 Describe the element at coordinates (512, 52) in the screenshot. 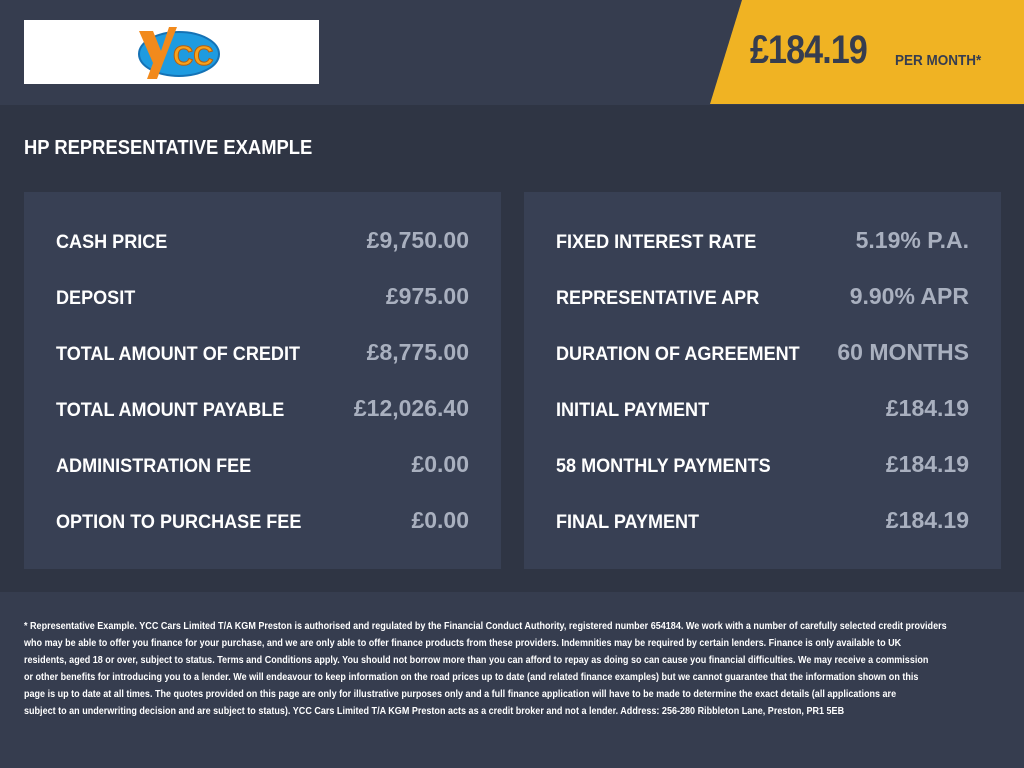

I see `header: CC £184.19 PER MONTH*` at that location.